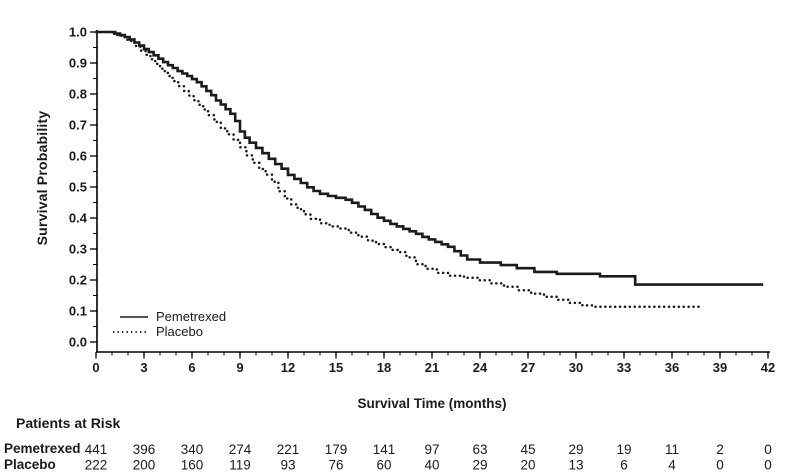 The height and width of the screenshot is (476, 798). What do you see at coordinates (78, 311) in the screenshot?
I see `y-tick-label: 0.1` at bounding box center [78, 311].